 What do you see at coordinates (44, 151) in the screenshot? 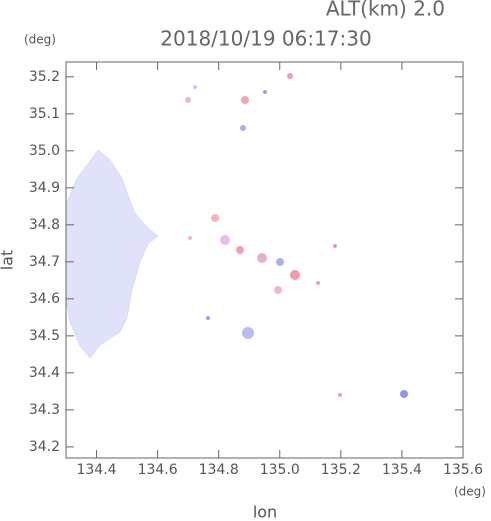
I see `y-tick-label: 35.0` at bounding box center [44, 151].